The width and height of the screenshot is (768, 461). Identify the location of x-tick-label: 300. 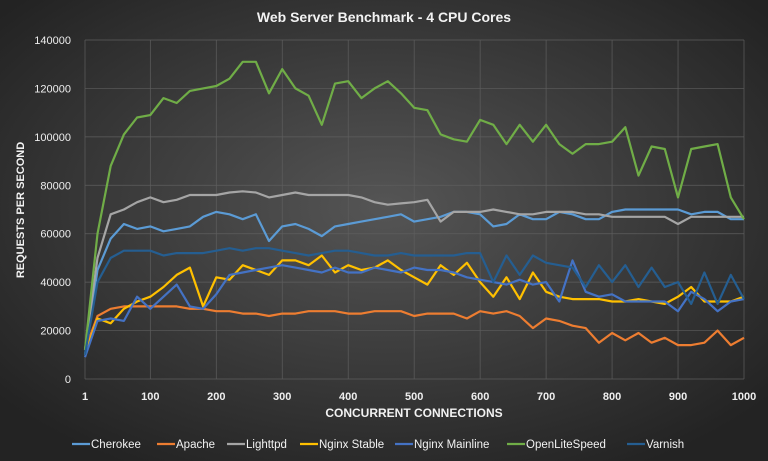
(282, 397).